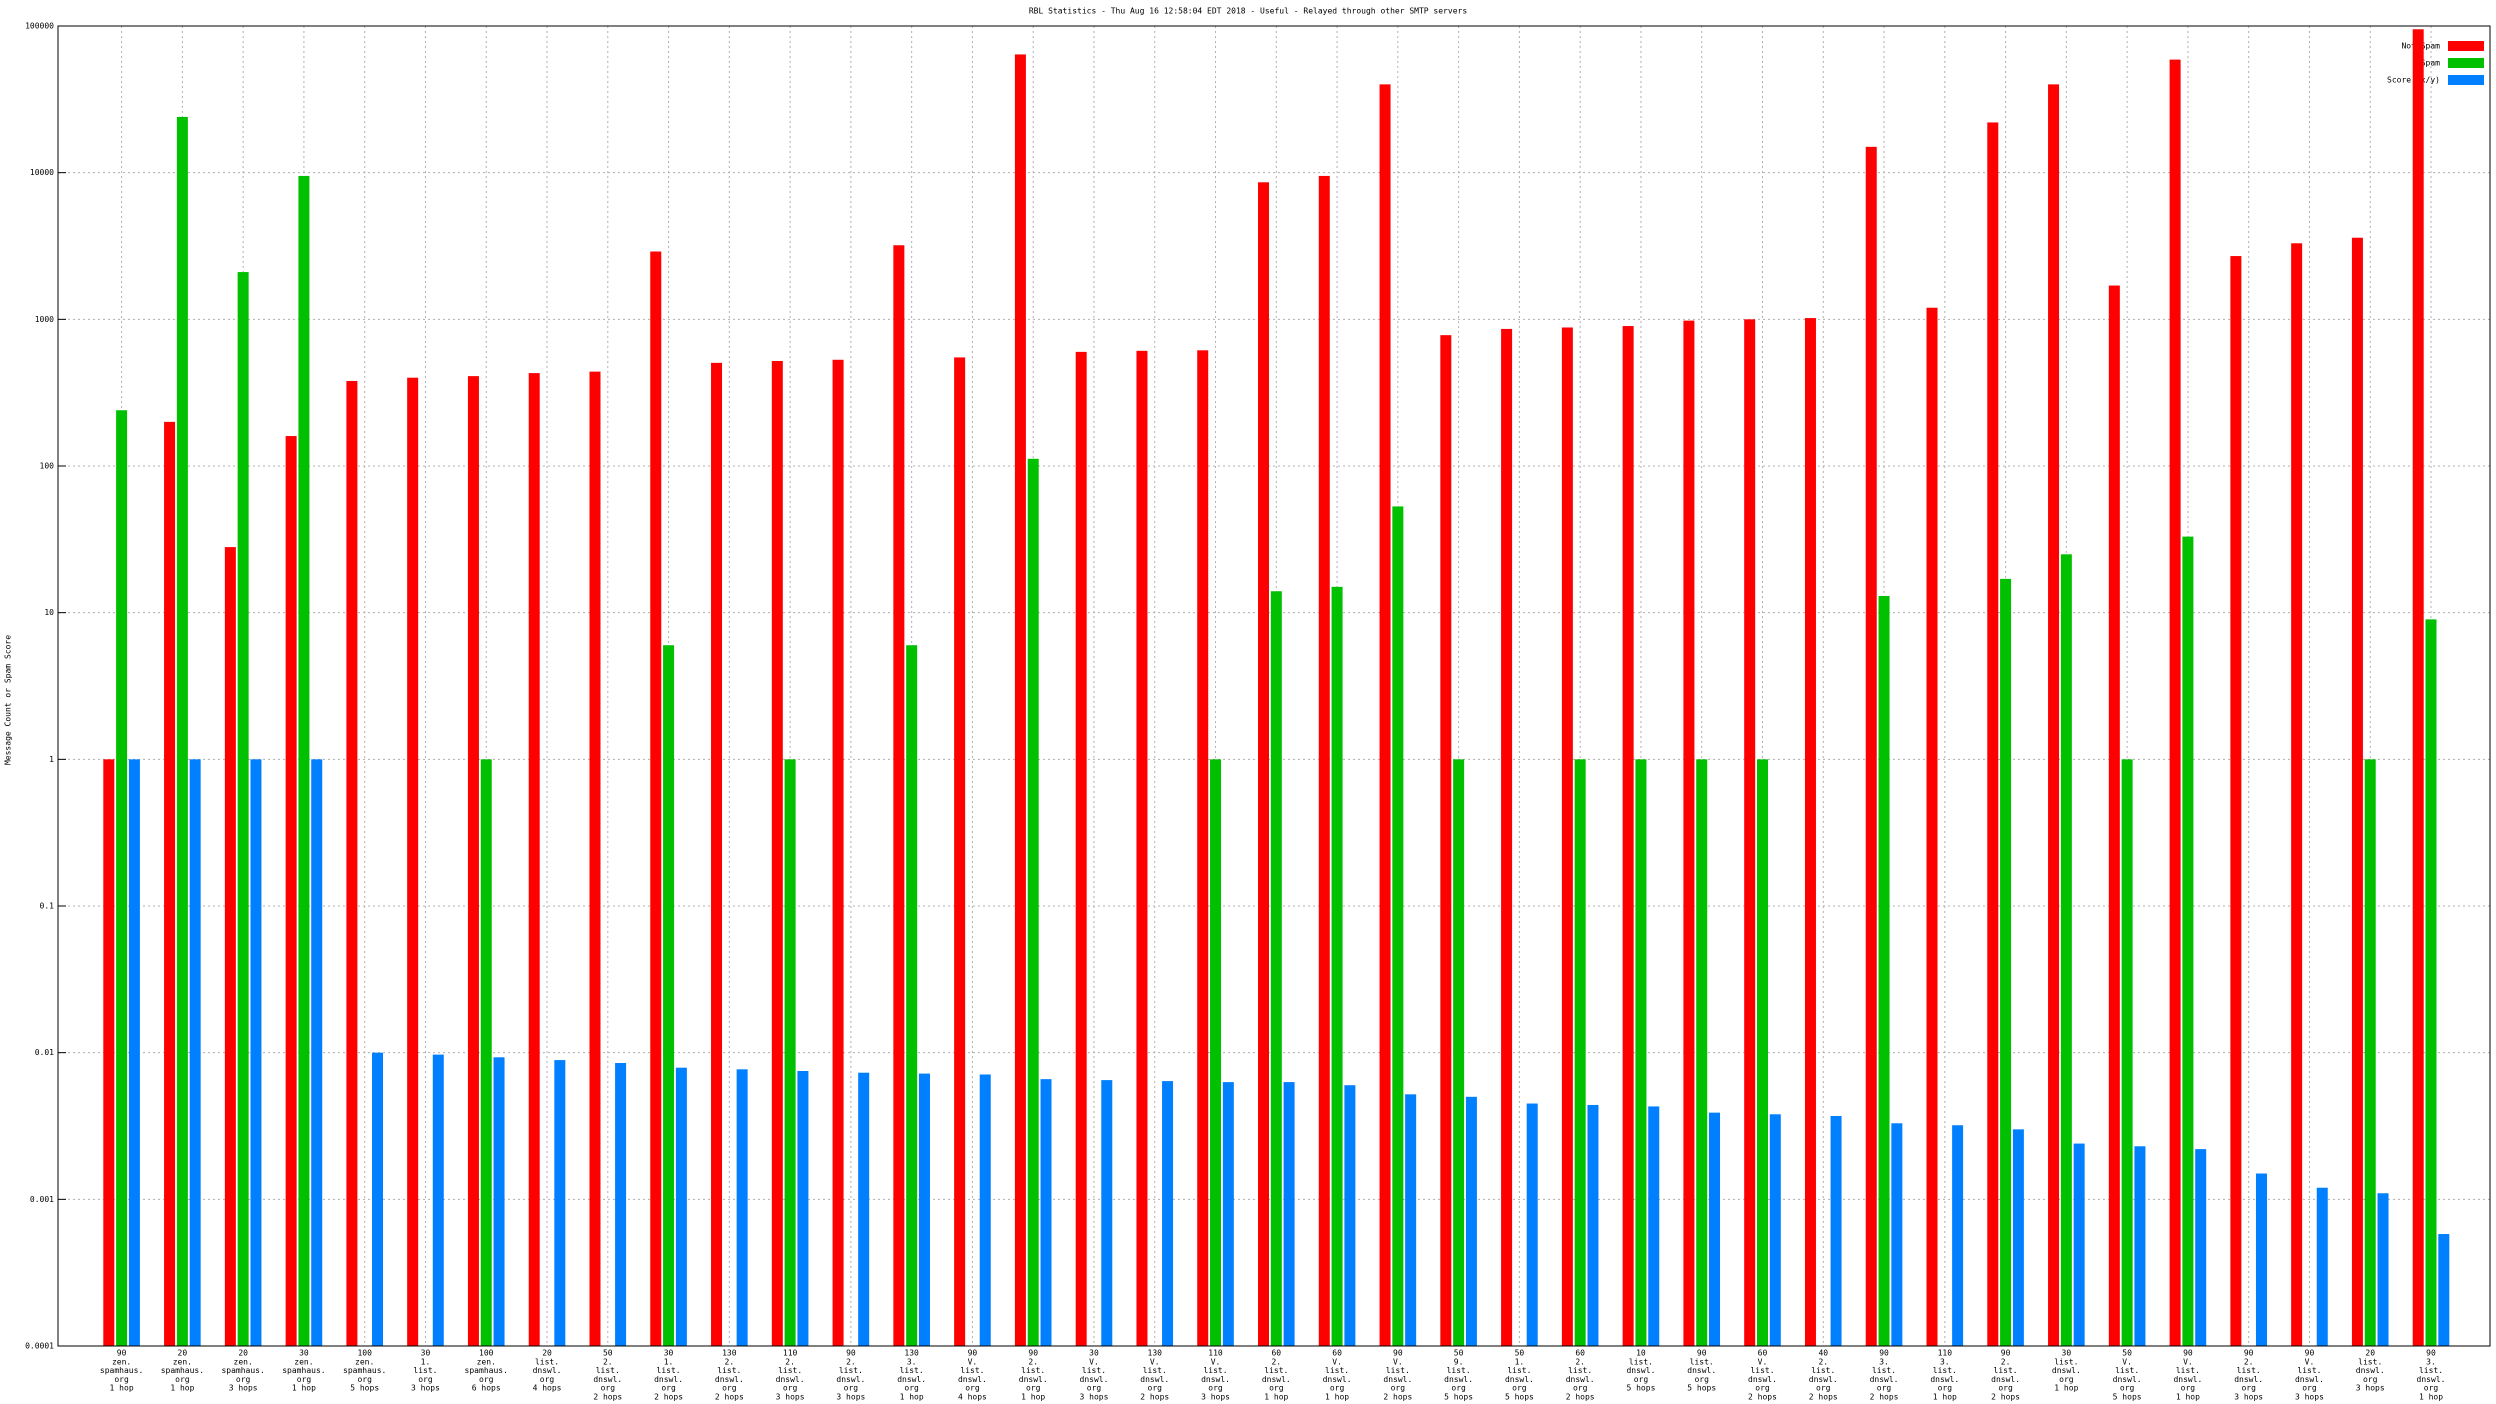  I want to click on x-tick-label: 9., so click(1459, 1361).